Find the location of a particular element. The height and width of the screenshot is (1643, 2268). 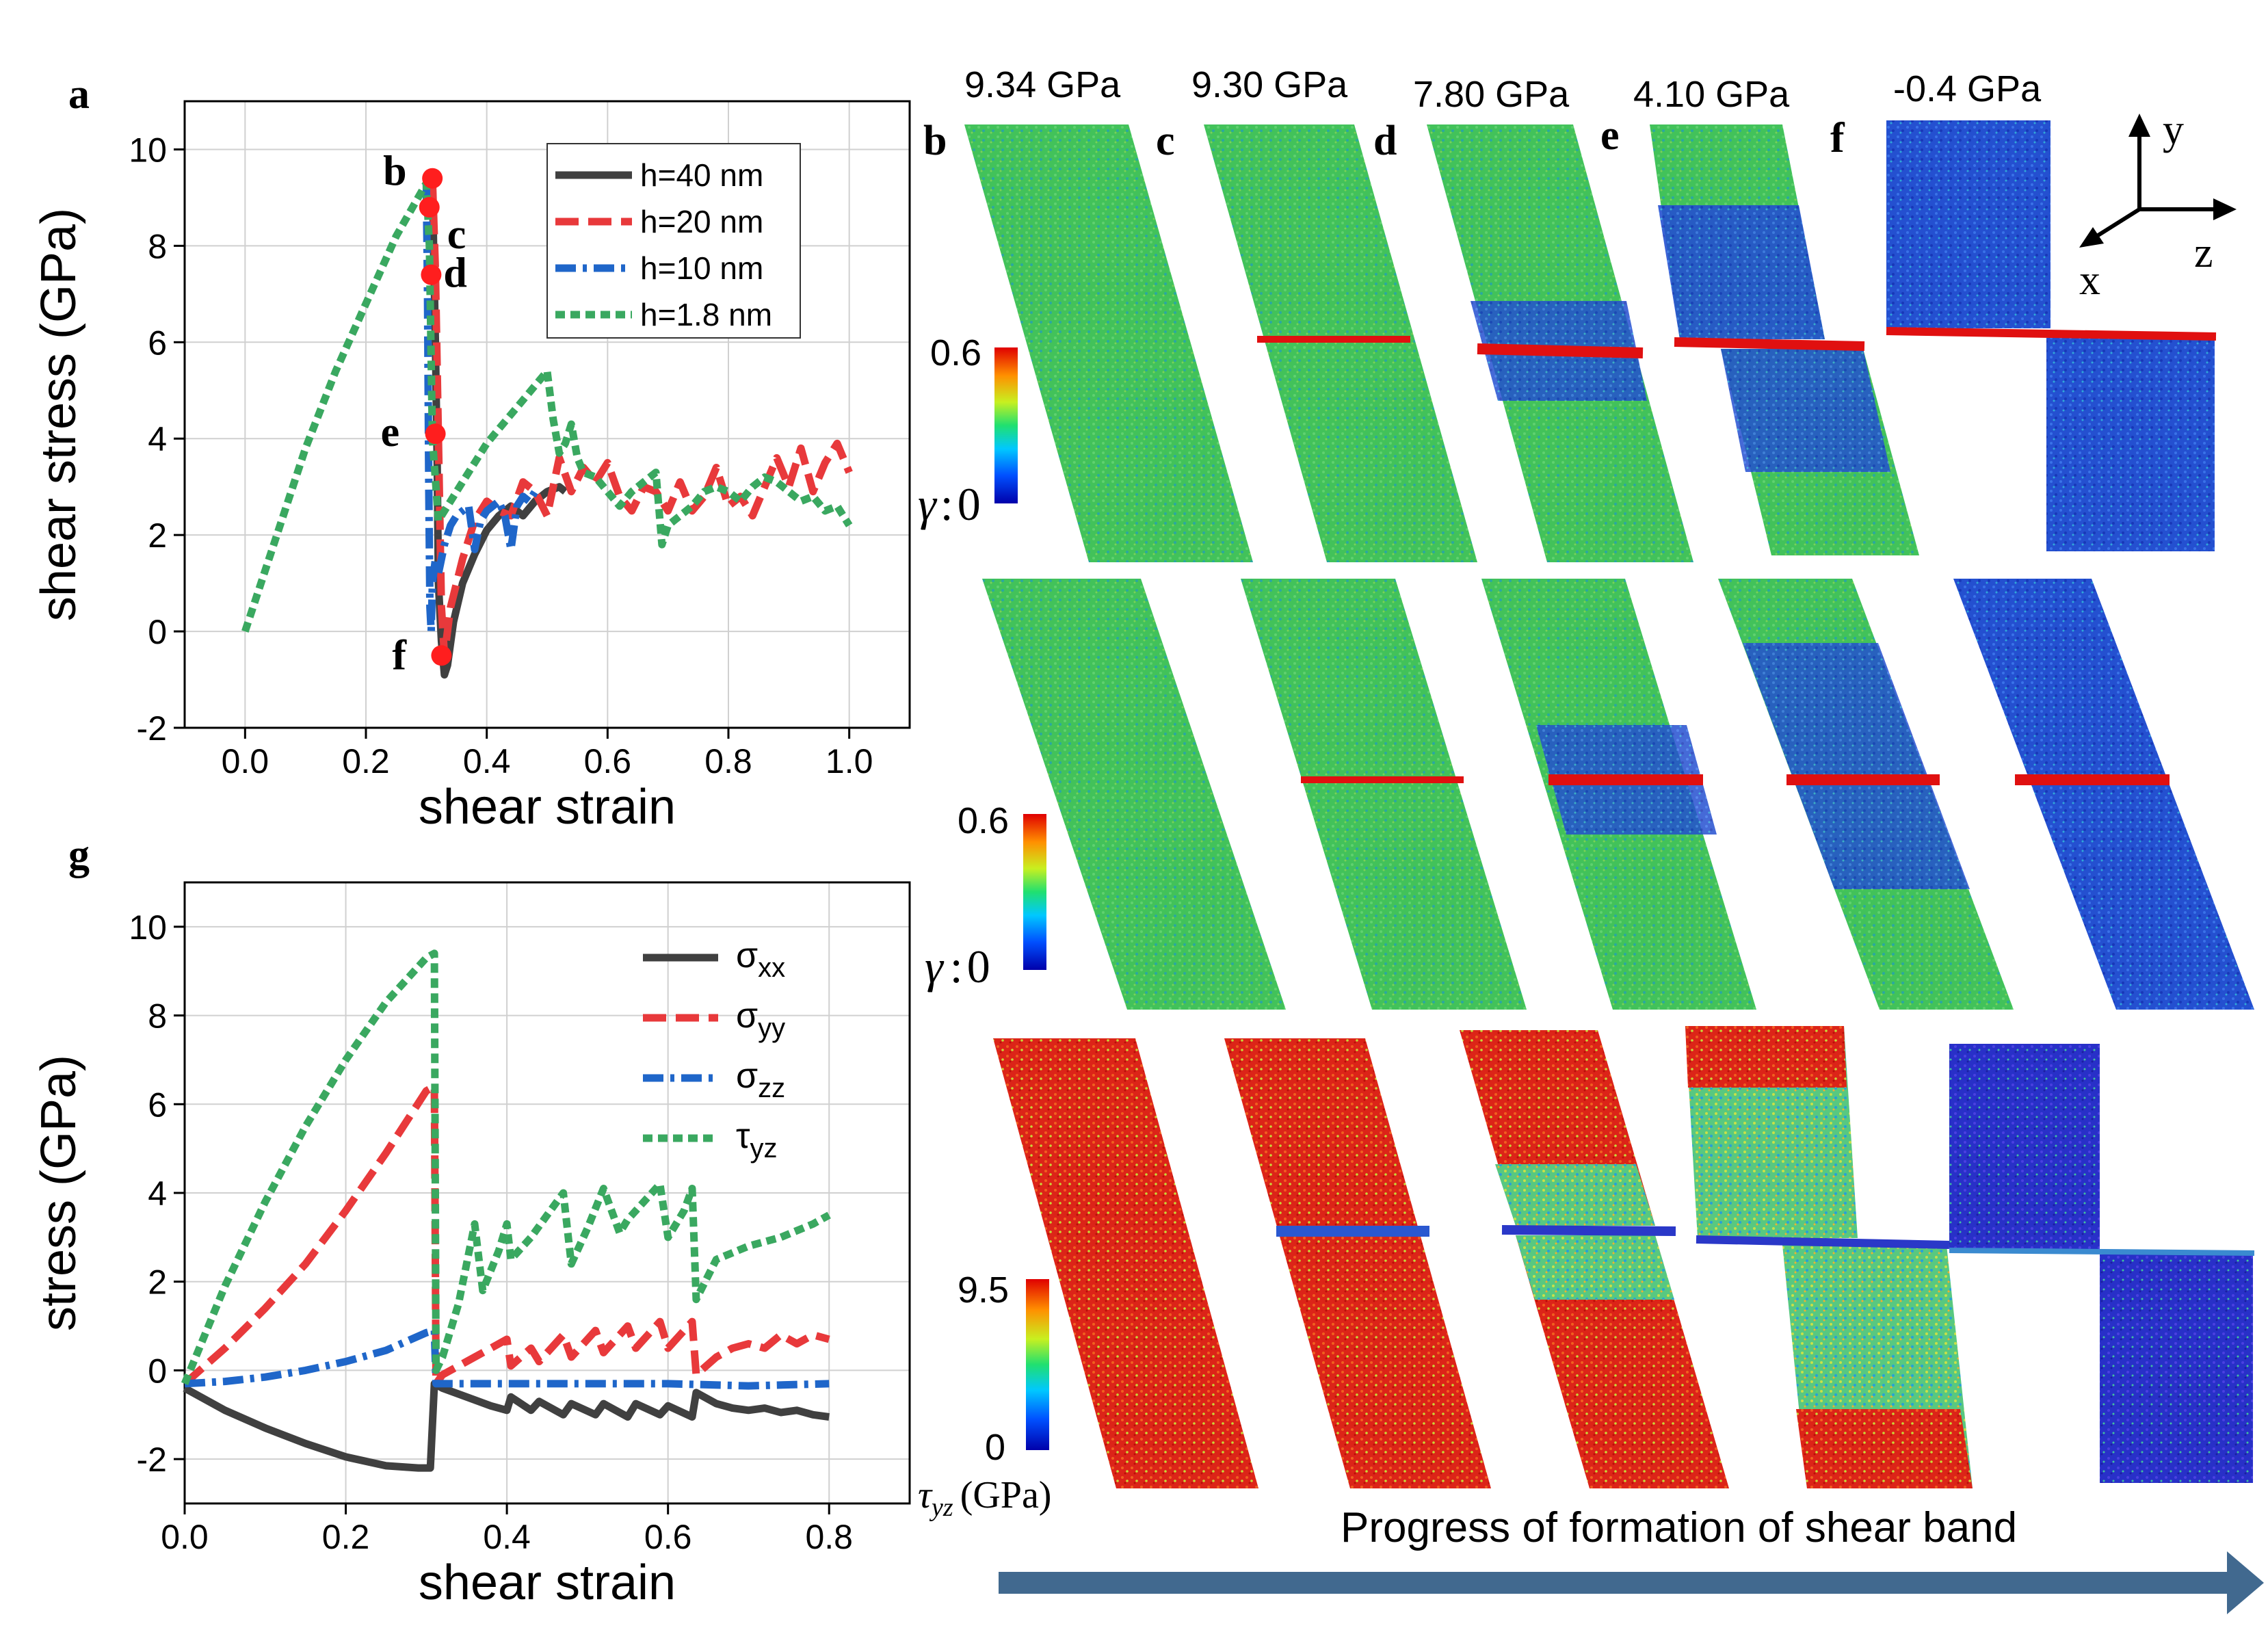

colorbar-3-label: τyz (GPa) is located at coordinates (985, 1498).